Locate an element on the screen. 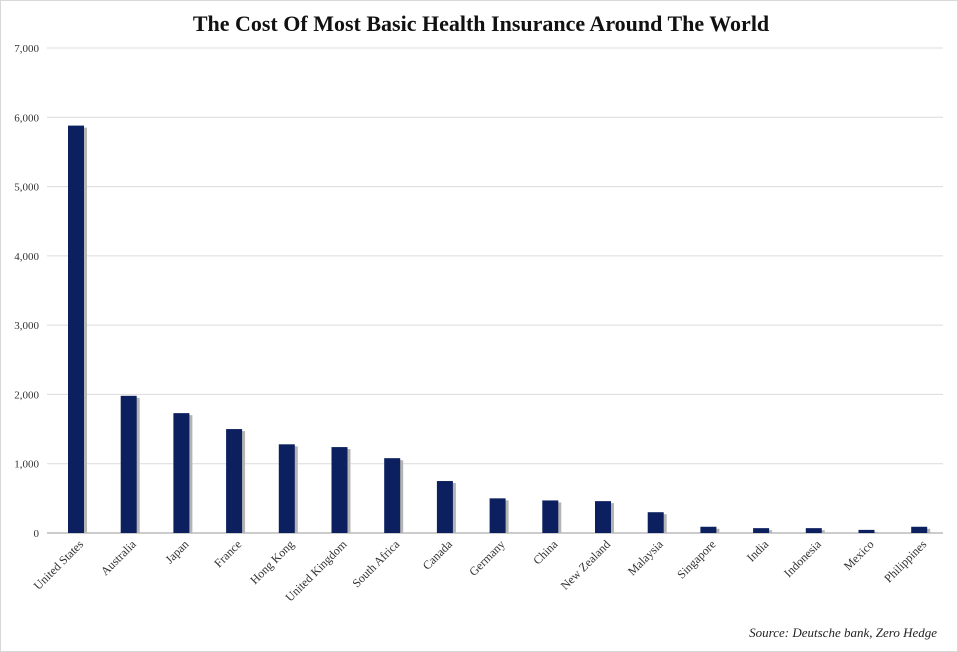  x-tick-label: Australia is located at coordinates (118, 557).